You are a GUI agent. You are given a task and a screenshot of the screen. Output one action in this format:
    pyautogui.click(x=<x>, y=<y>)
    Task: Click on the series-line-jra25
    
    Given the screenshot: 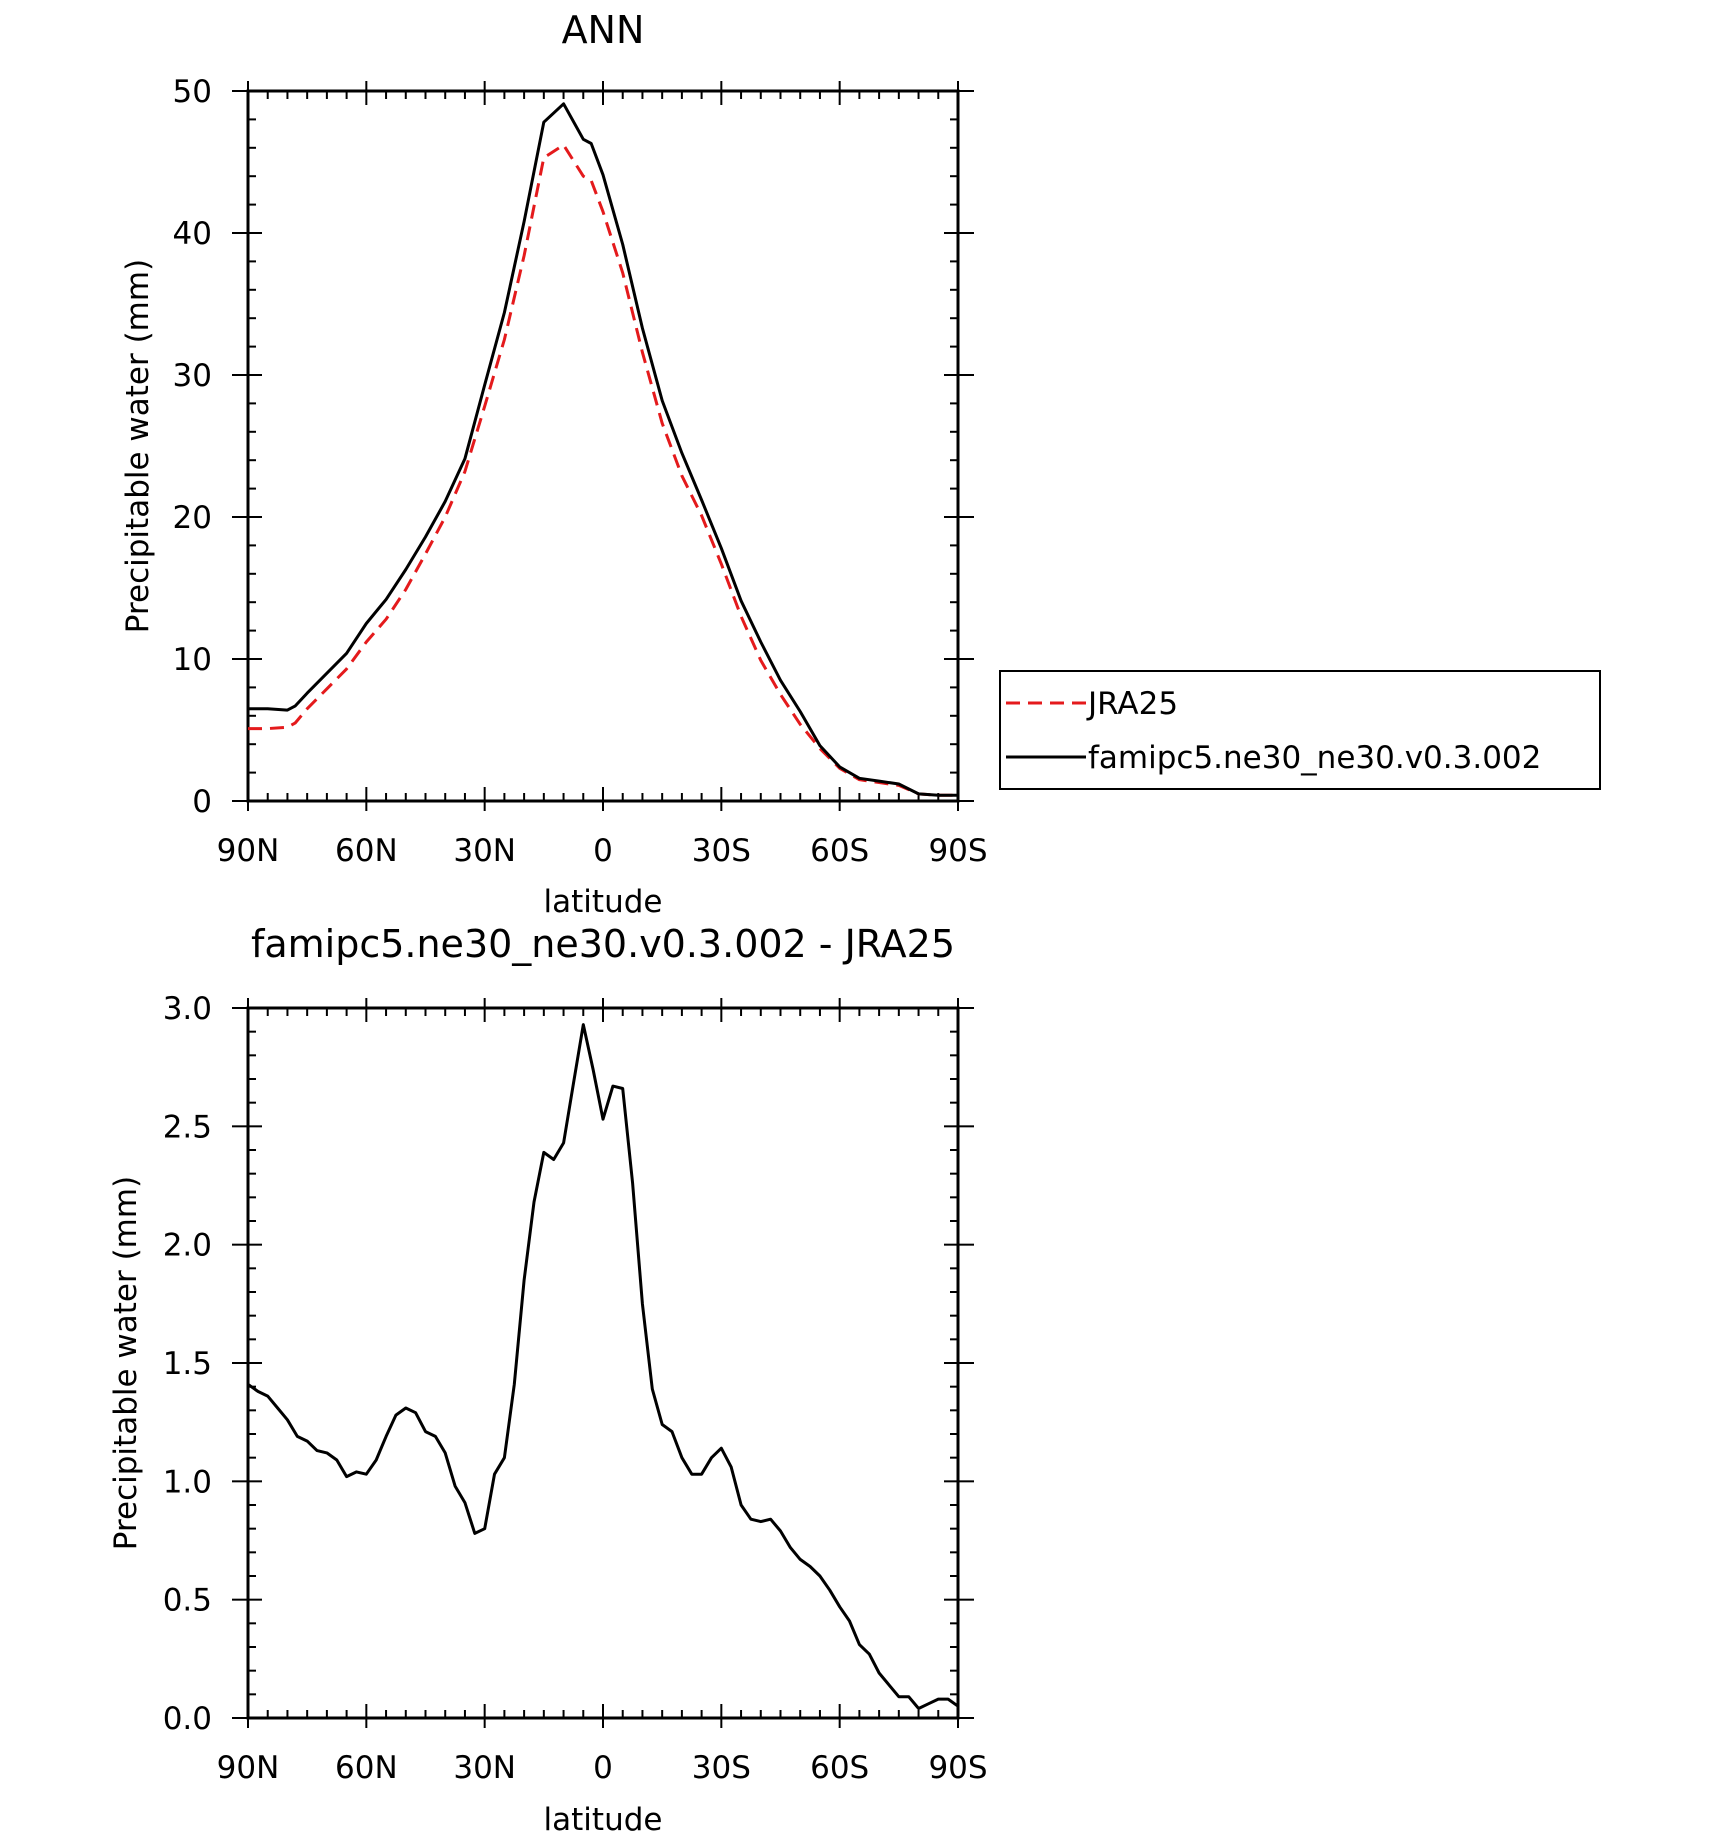 What is the action you would take?
    pyautogui.click(x=603, y=470)
    